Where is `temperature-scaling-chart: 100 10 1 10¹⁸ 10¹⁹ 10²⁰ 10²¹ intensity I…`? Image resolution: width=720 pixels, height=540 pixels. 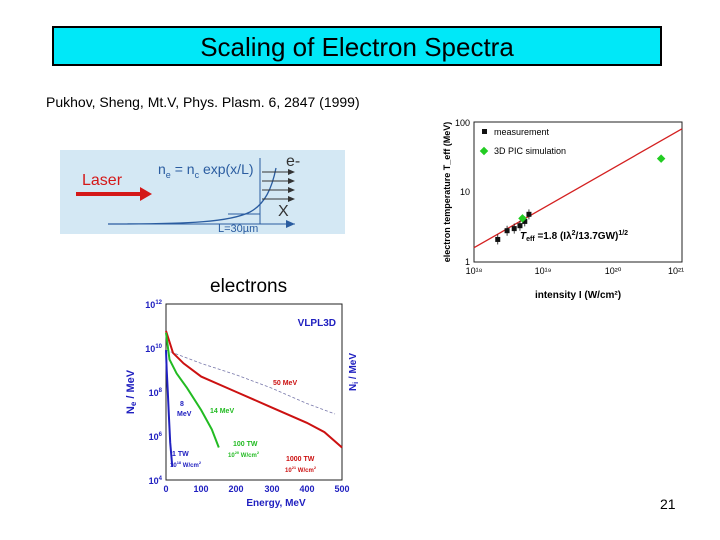
temperature-scaling-chart: 100 10 1 10¹⁸ 10¹⁹ 10²⁰ 10²¹ intensity I… is located at coordinates (563, 209).